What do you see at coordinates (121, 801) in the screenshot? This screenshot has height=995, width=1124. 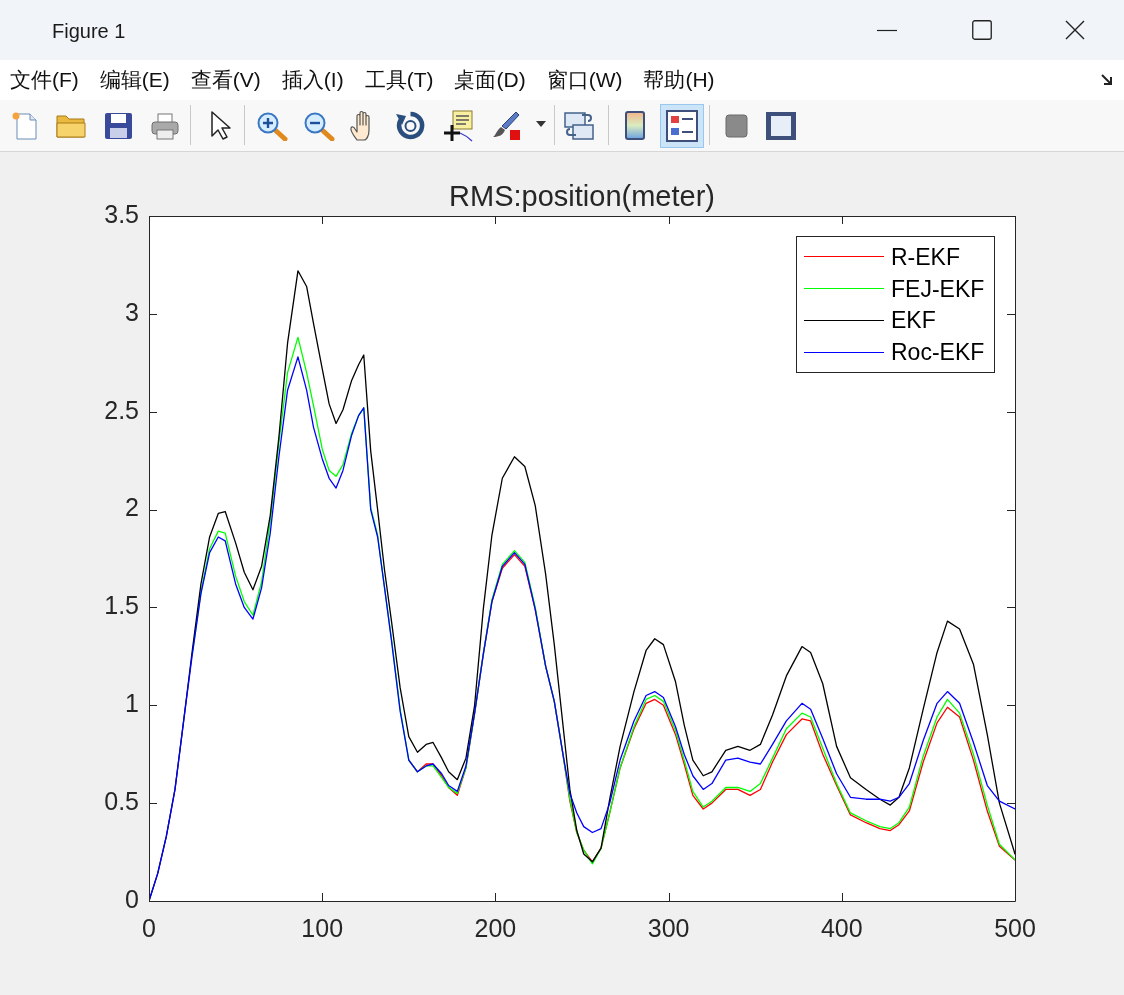 I see `y-tick-label: 0.5` at bounding box center [121, 801].